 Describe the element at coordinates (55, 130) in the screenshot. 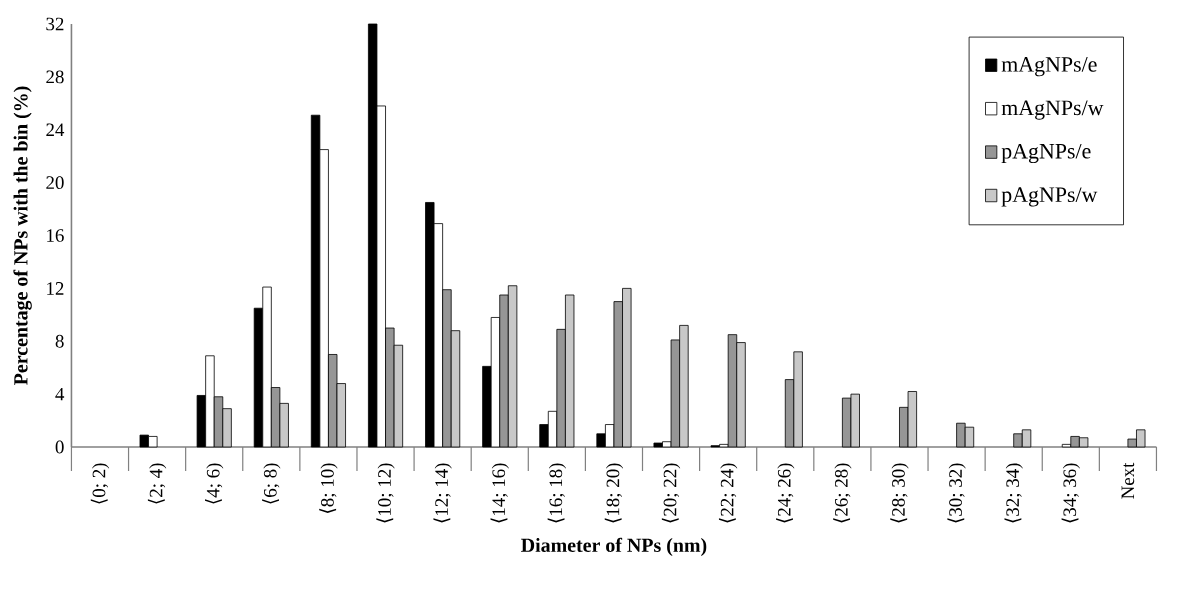

I see `y-tick-label: 24` at that location.